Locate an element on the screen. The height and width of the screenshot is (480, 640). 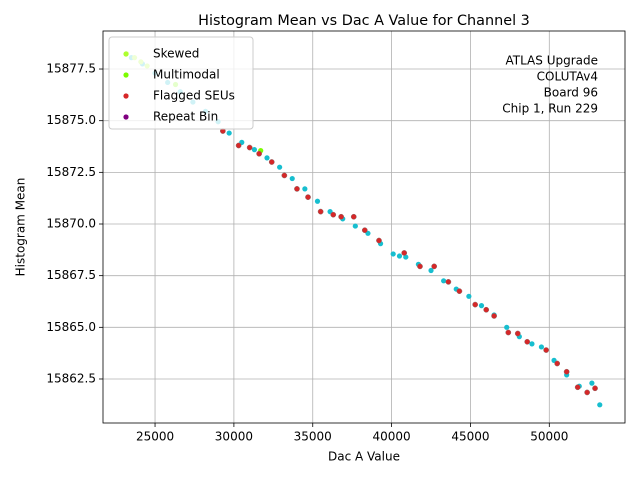
annotation-line: ATLAS Upgrade is located at coordinates (551, 61).